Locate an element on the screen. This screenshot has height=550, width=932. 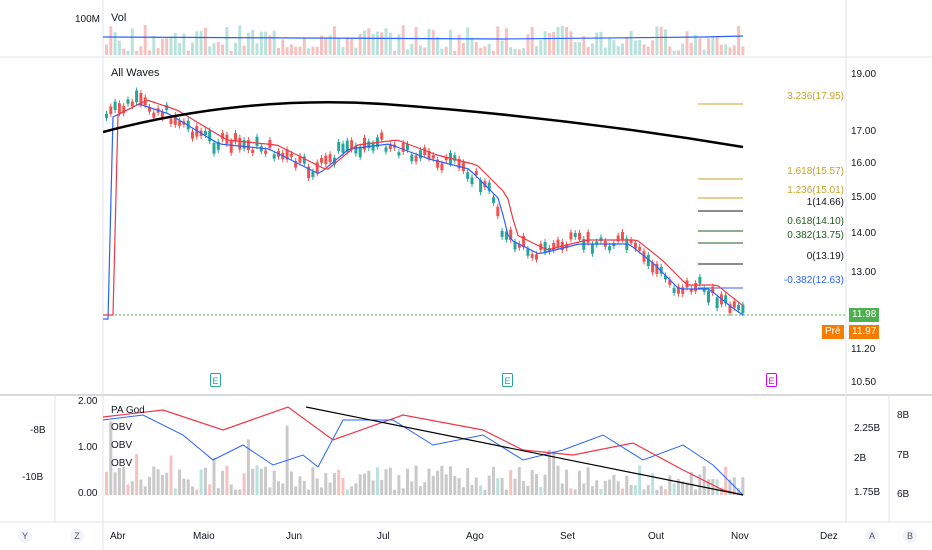
obv-axis-label: 1.75B is located at coordinates (867, 492).